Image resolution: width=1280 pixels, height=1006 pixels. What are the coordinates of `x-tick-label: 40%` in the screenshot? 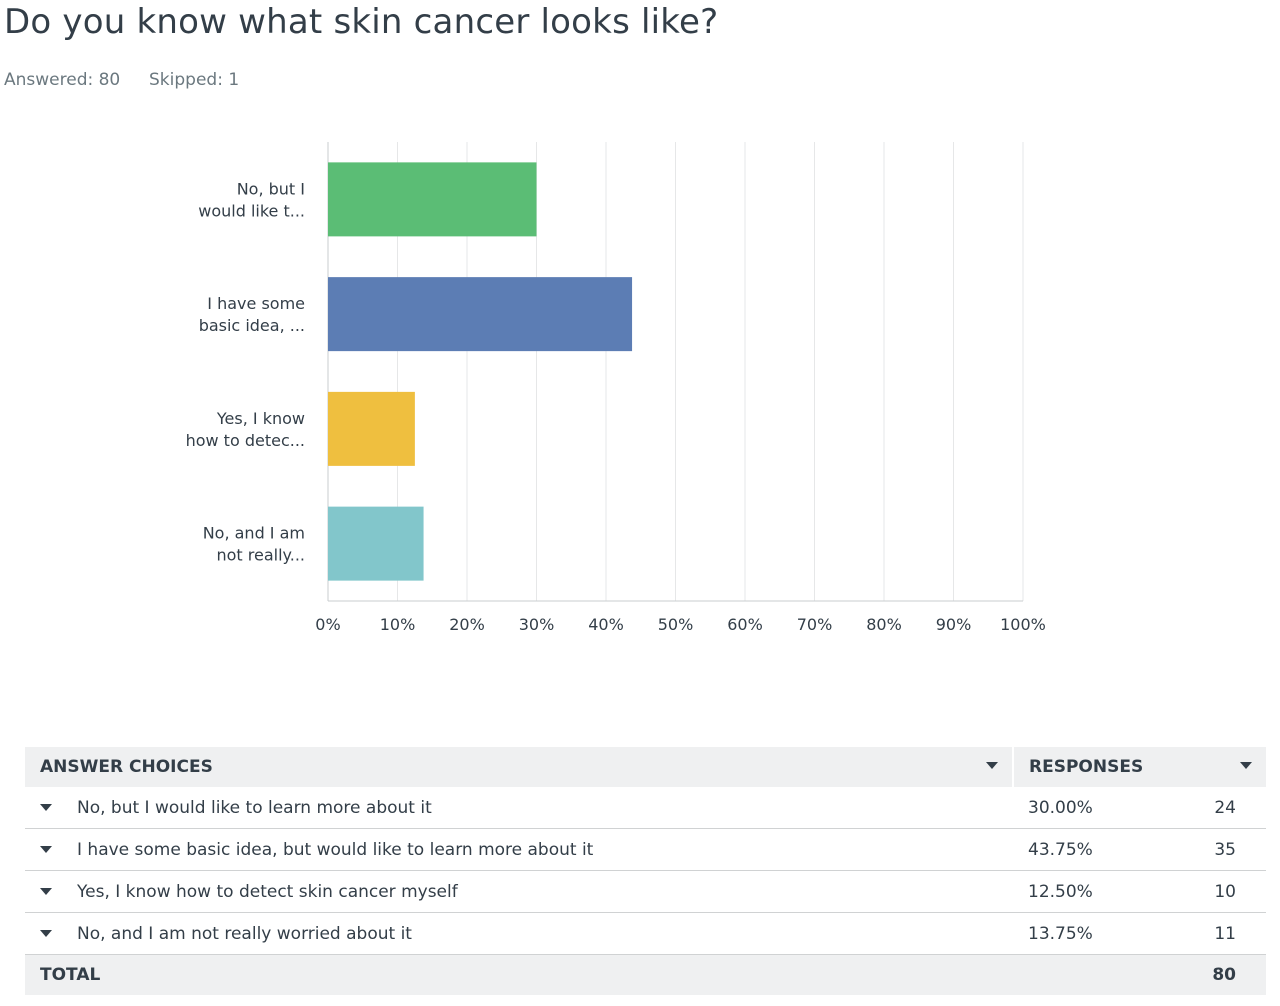 It's located at (606, 624).